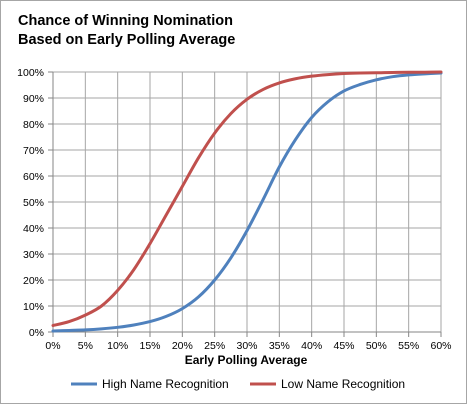  What do you see at coordinates (33, 99) in the screenshot?
I see `y-tick-label: 90%` at bounding box center [33, 99].